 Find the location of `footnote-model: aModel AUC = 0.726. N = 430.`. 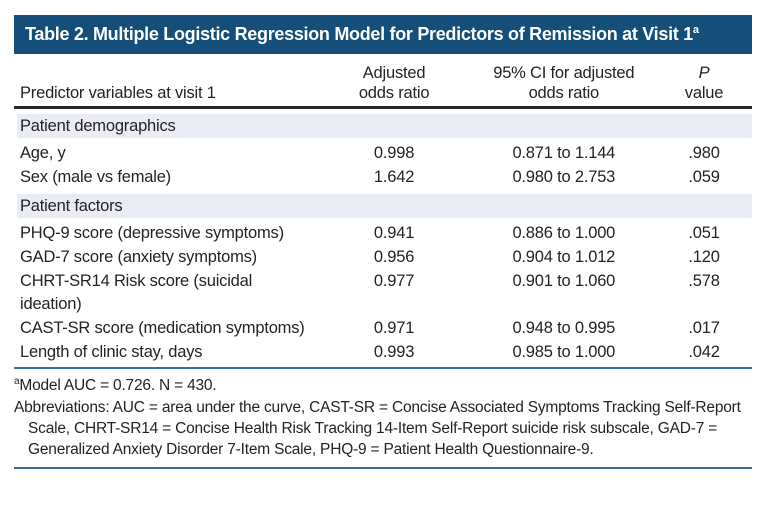

footnote-model: aModel AUC = 0.726. N = 430. is located at coordinates (115, 384).